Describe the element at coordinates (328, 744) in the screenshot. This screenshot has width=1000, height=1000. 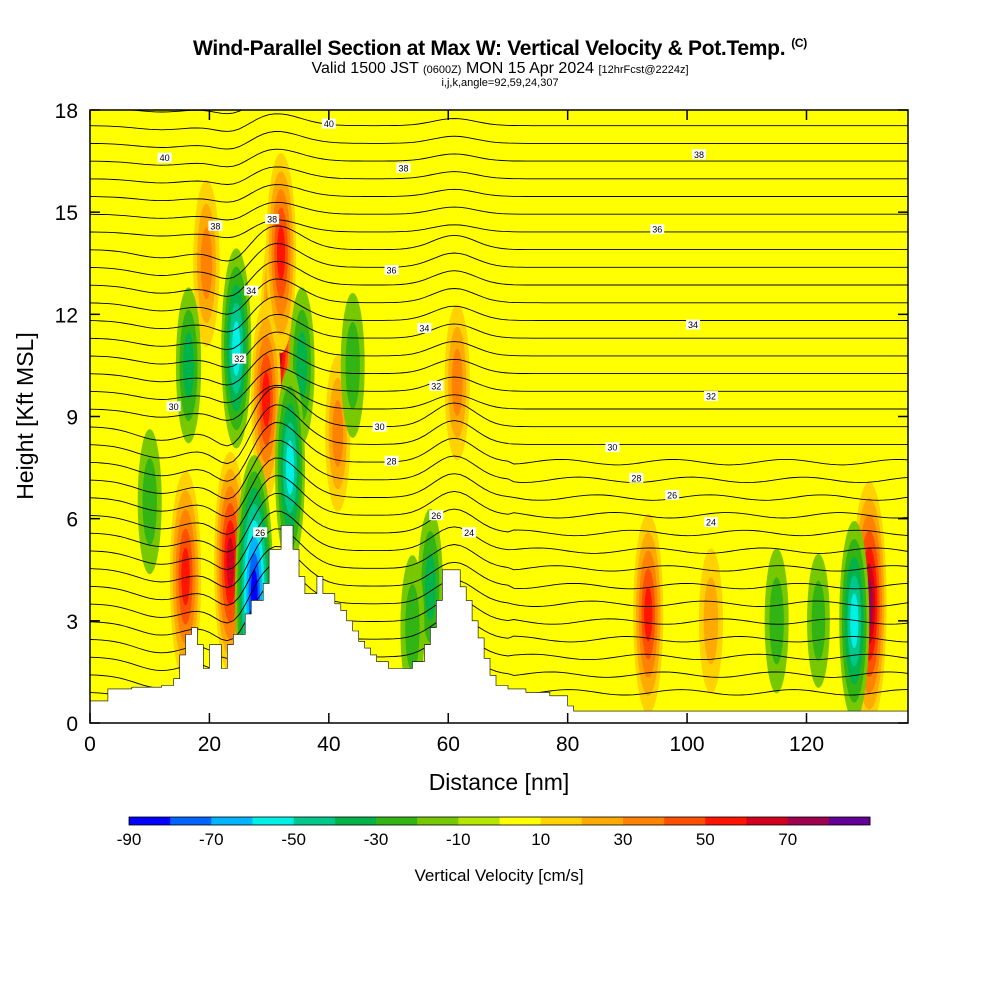
I see `x-tick-label: 40` at that location.